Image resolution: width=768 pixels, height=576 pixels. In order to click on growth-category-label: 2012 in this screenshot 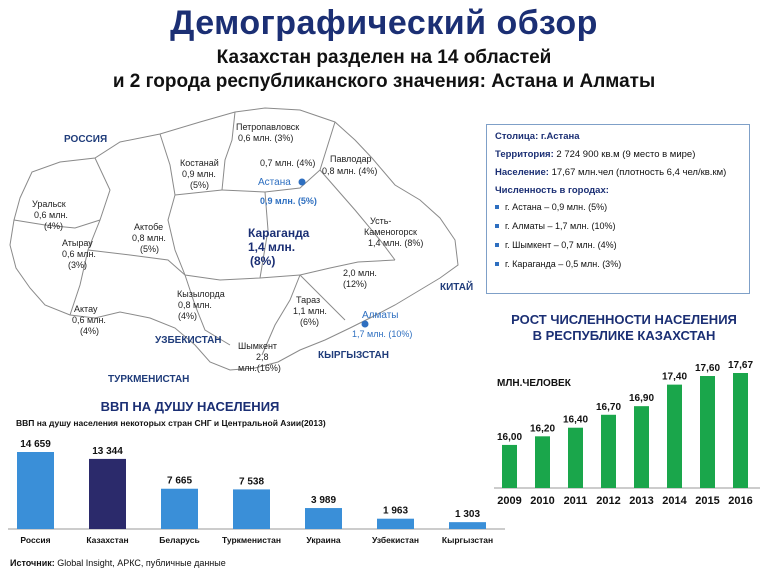, I will do `click(608, 501)`.